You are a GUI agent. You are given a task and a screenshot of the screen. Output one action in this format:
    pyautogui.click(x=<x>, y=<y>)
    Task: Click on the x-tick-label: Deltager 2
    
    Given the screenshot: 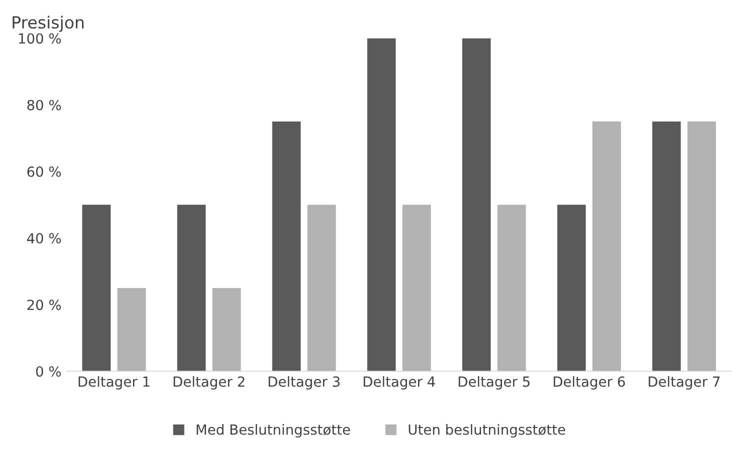 What is the action you would take?
    pyautogui.click(x=209, y=383)
    